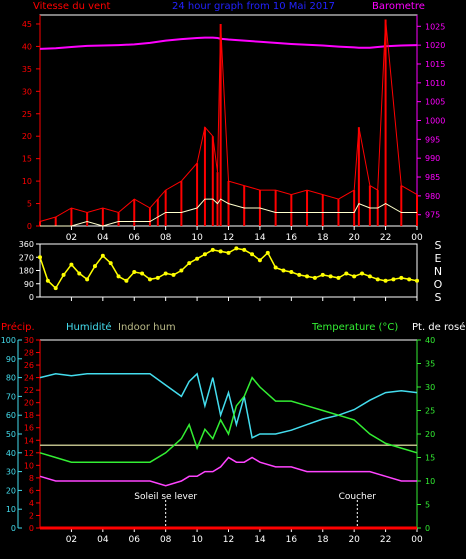 The height and width of the screenshot is (559, 466). What do you see at coordinates (103, 238) in the screenshot?
I see `x-tick-label: 04` at bounding box center [103, 238].